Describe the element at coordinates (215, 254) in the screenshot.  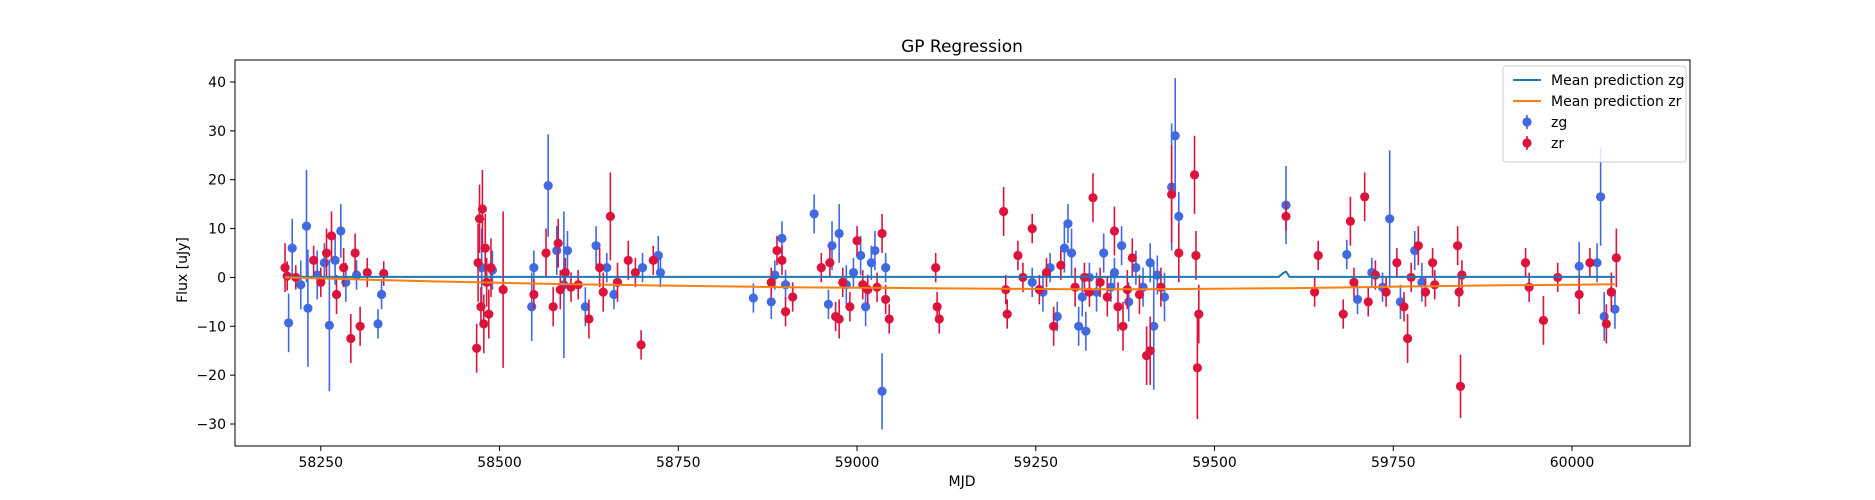
I see `y-axis-ticks: −30 −20 −10 0 10 20 30 40` at that location.